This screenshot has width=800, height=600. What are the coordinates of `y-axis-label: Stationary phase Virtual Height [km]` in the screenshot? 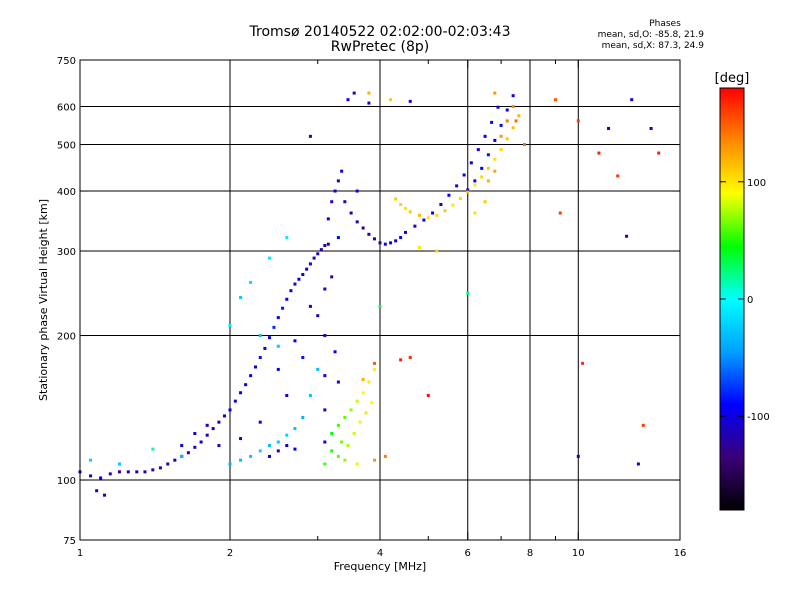 It's located at (43, 300).